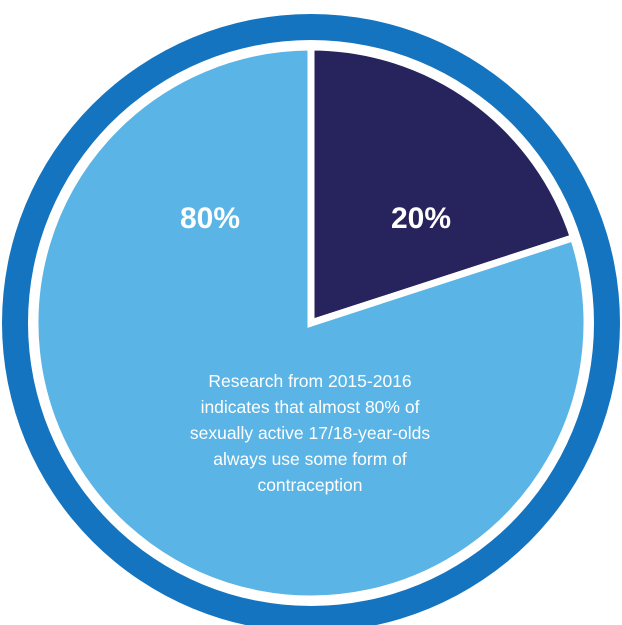 This screenshot has width=622, height=625. What do you see at coordinates (310, 407) in the screenshot?
I see `annotation-line: indicates that almost 80% of` at bounding box center [310, 407].